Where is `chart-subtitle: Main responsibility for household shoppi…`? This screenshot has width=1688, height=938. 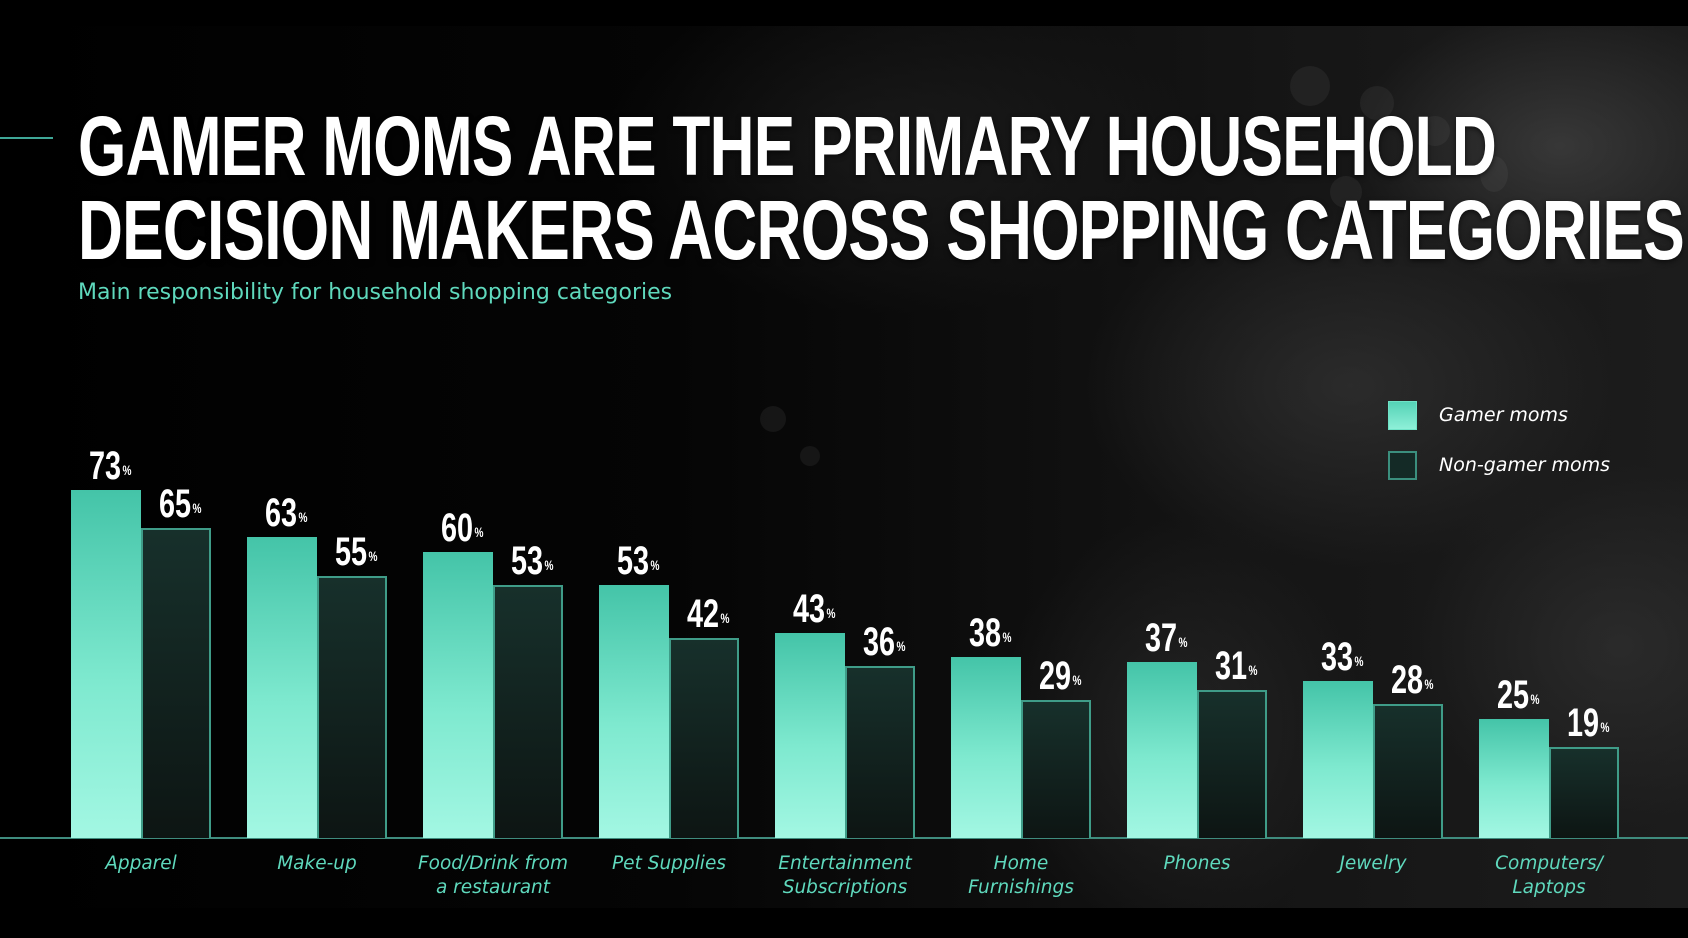
chart-subtitle: Main responsibility for household shoppi… is located at coordinates (375, 292).